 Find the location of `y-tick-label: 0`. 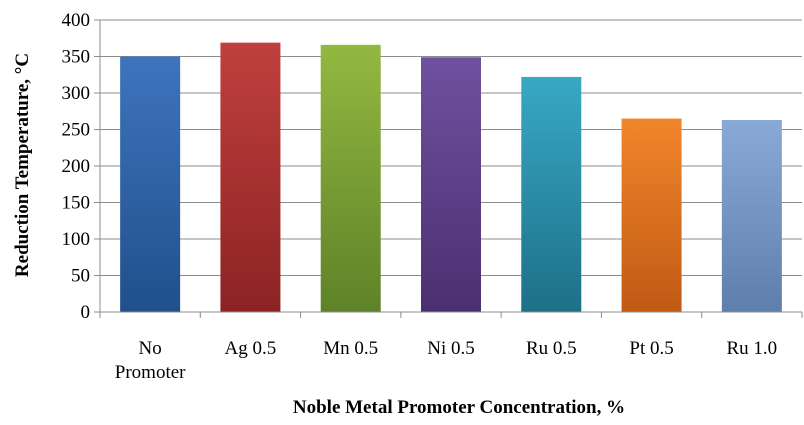

y-tick-label: 0 is located at coordinates (86, 312).